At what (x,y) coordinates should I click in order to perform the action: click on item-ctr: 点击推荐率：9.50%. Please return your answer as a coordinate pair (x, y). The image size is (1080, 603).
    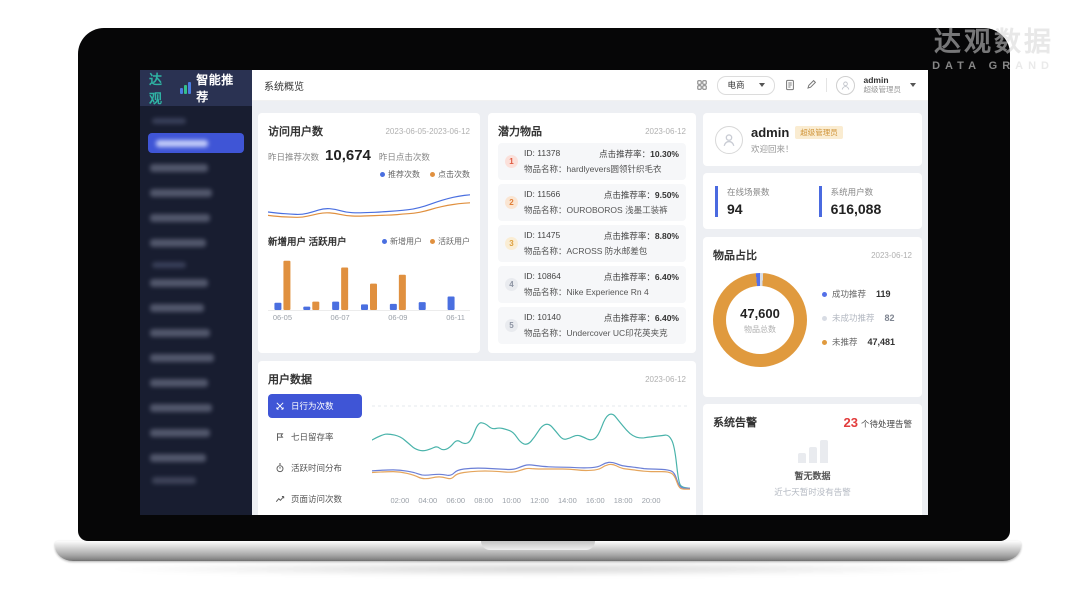
    Looking at the image, I should click on (641, 195).